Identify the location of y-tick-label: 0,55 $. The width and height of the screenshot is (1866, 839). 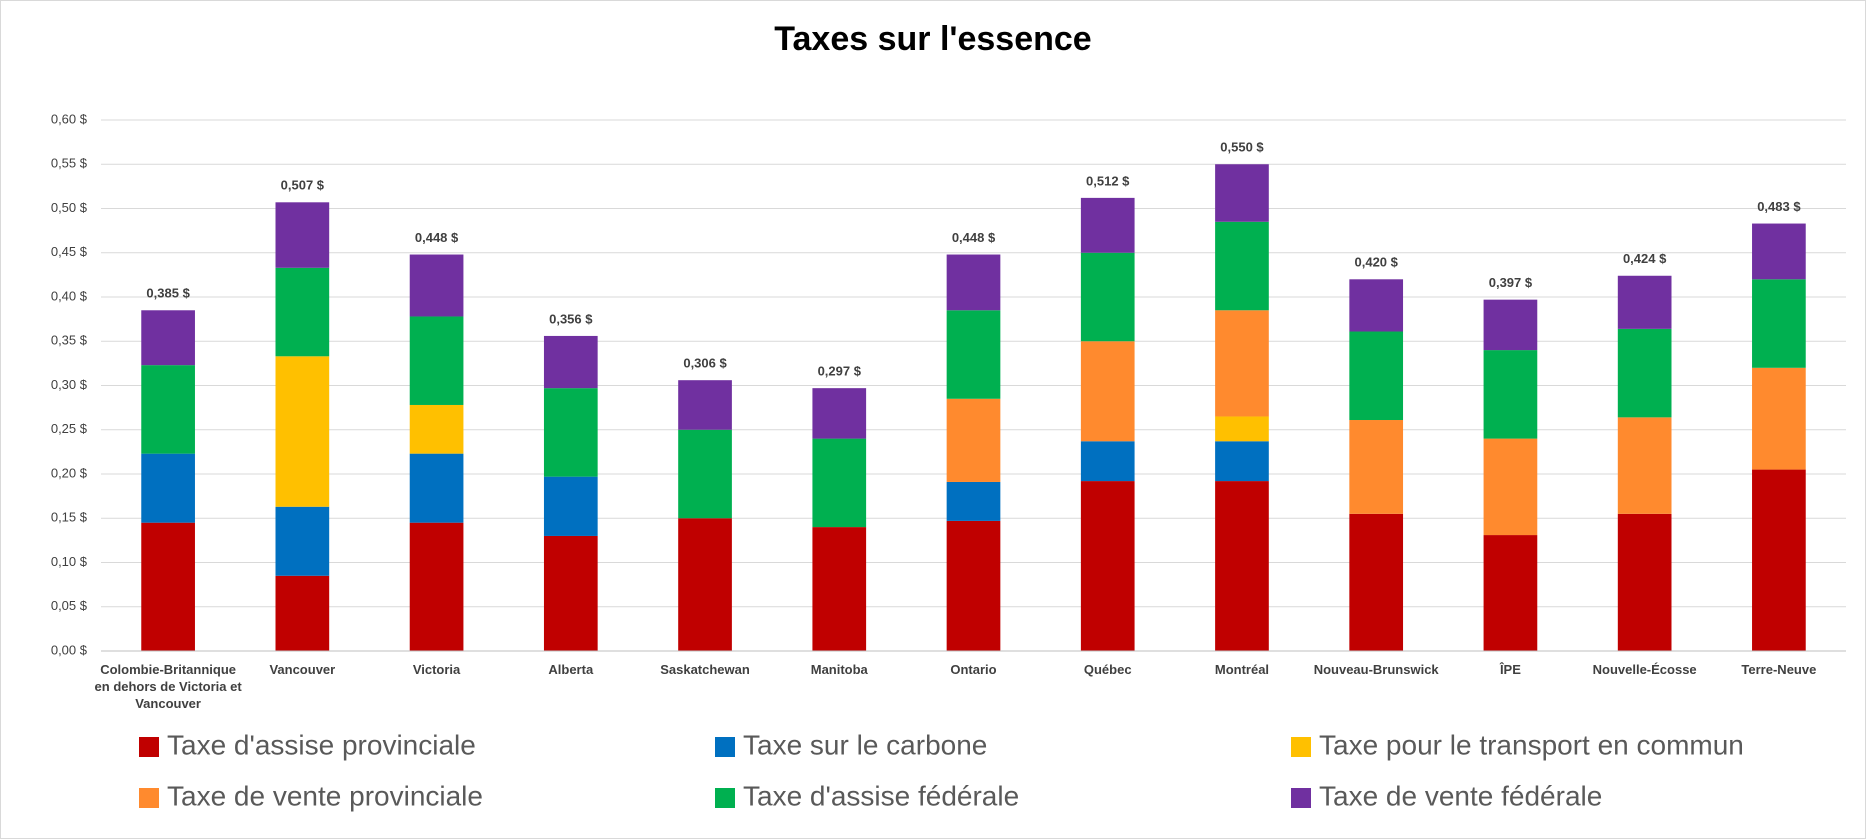
(69, 163).